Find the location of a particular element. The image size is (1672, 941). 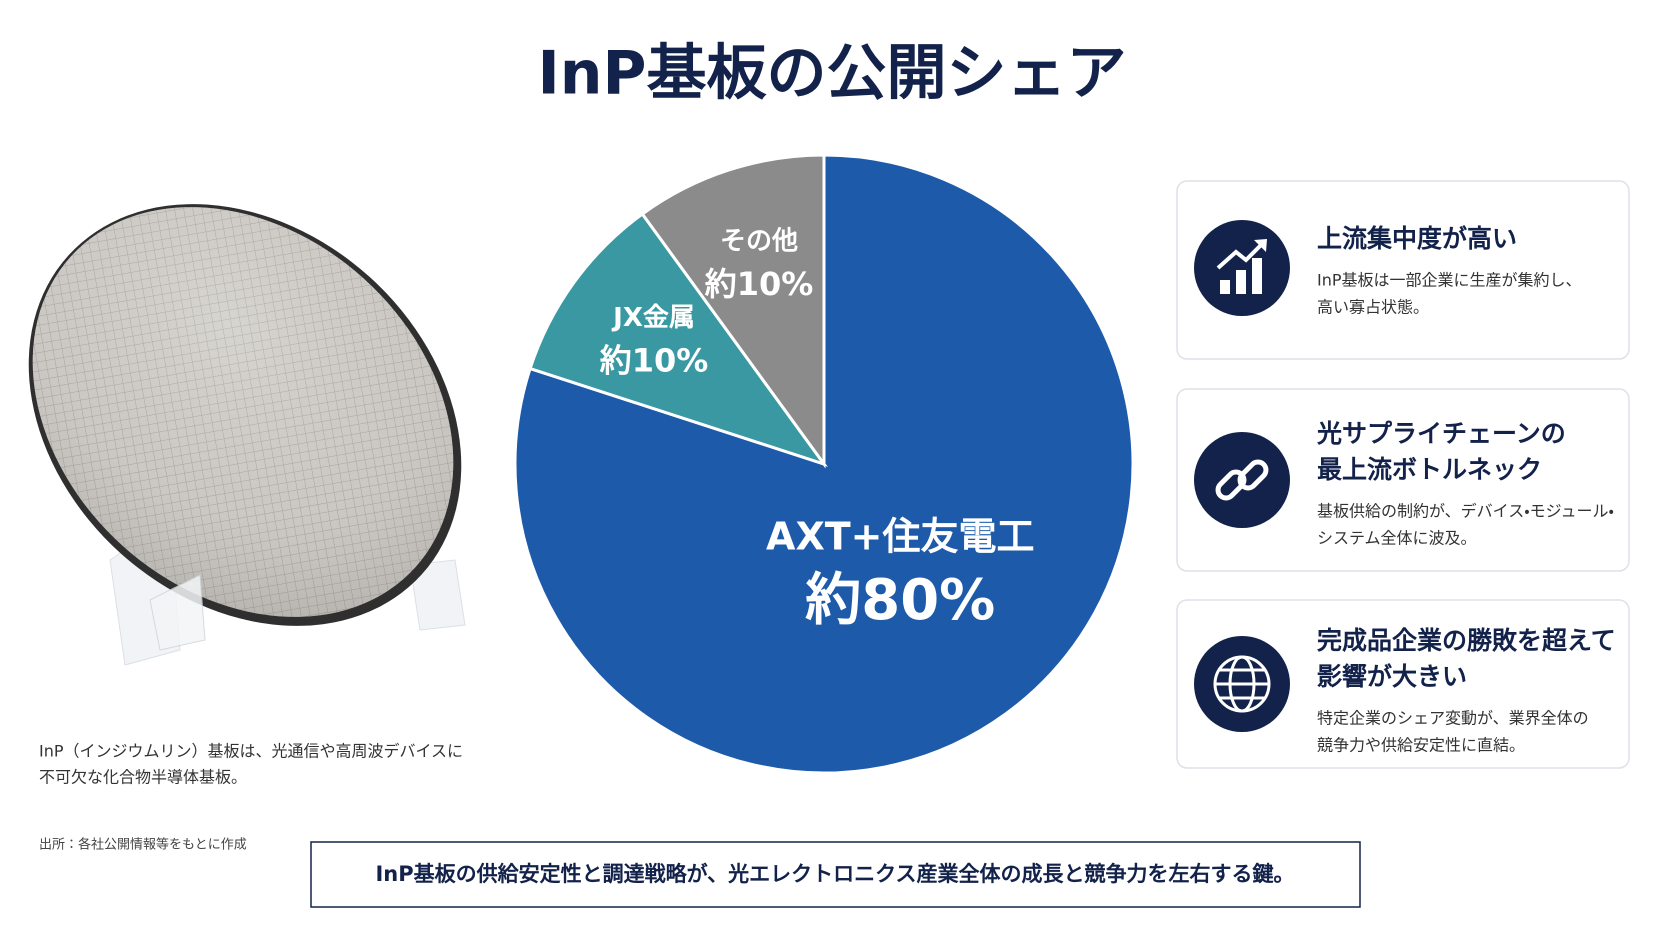

source-note: 出所：各社公開情報等をもとに作成 is located at coordinates (143, 845).